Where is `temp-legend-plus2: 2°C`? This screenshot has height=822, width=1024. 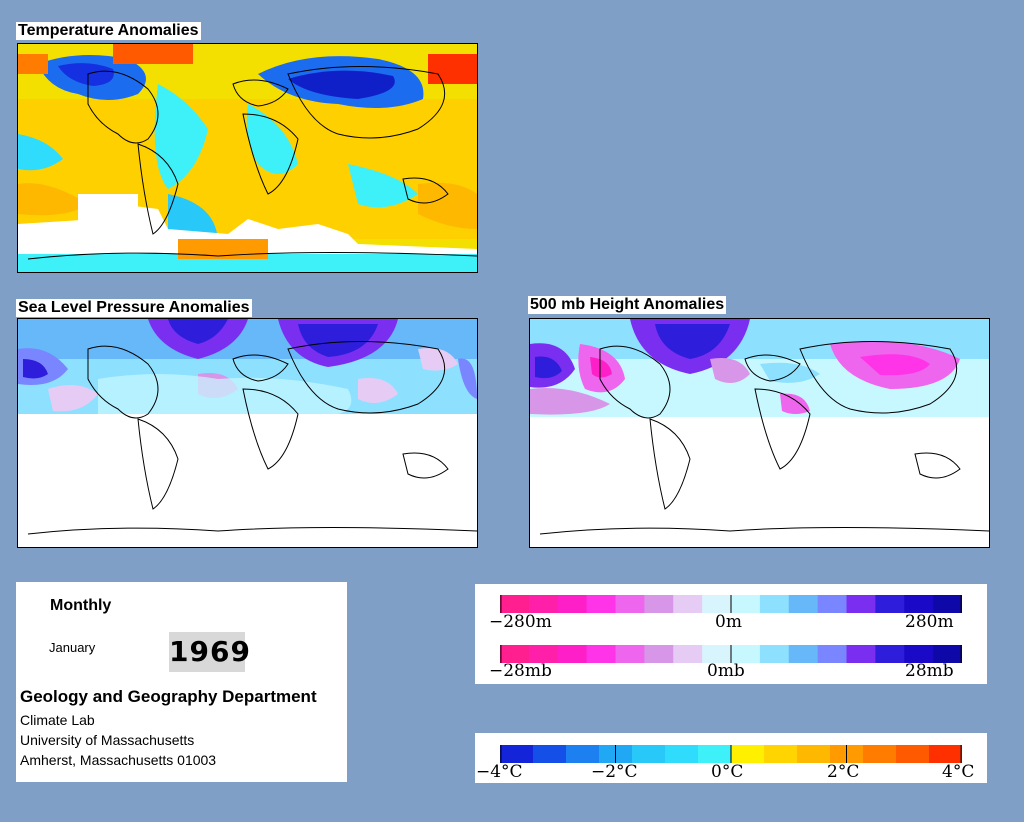
temp-legend-plus2: 2°C is located at coordinates (843, 772).